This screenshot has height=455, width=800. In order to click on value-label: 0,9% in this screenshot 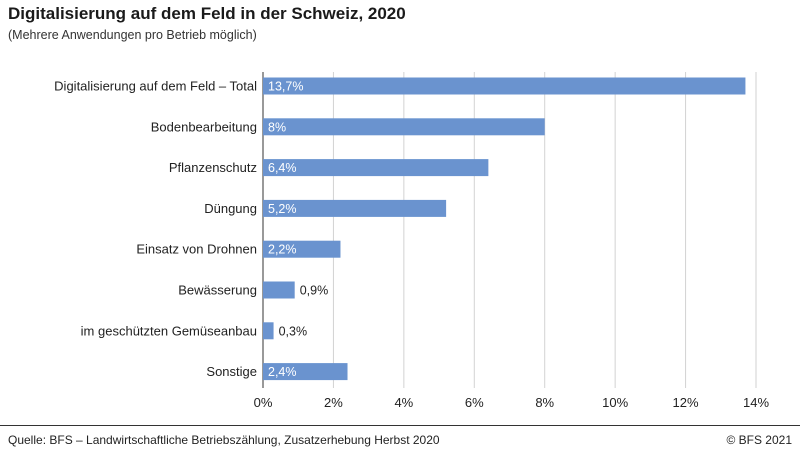, I will do `click(314, 291)`.